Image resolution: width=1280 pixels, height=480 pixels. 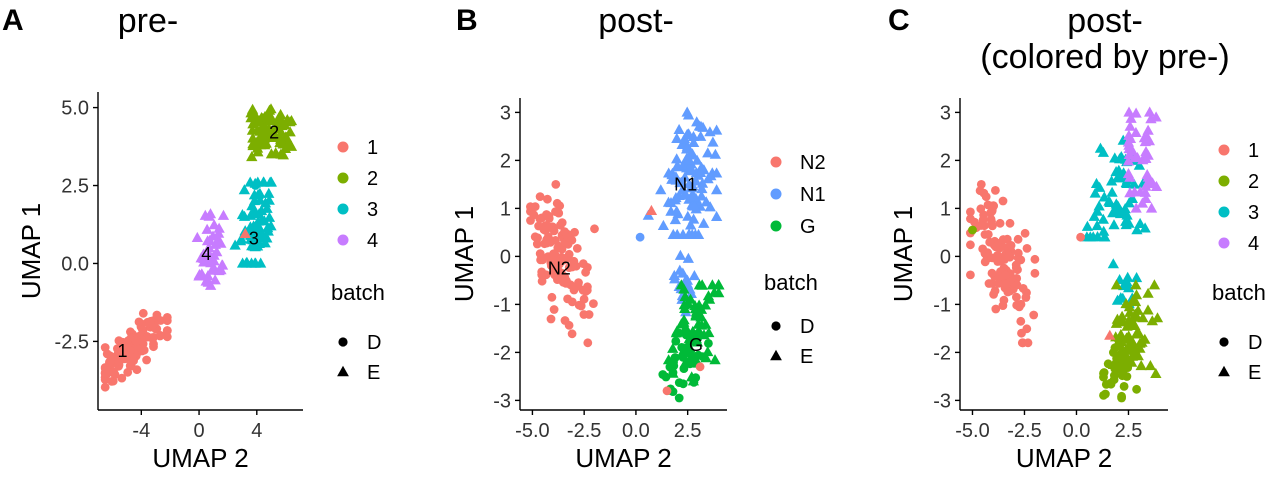 I want to click on legend-shape-label: D, so click(x=807, y=327).